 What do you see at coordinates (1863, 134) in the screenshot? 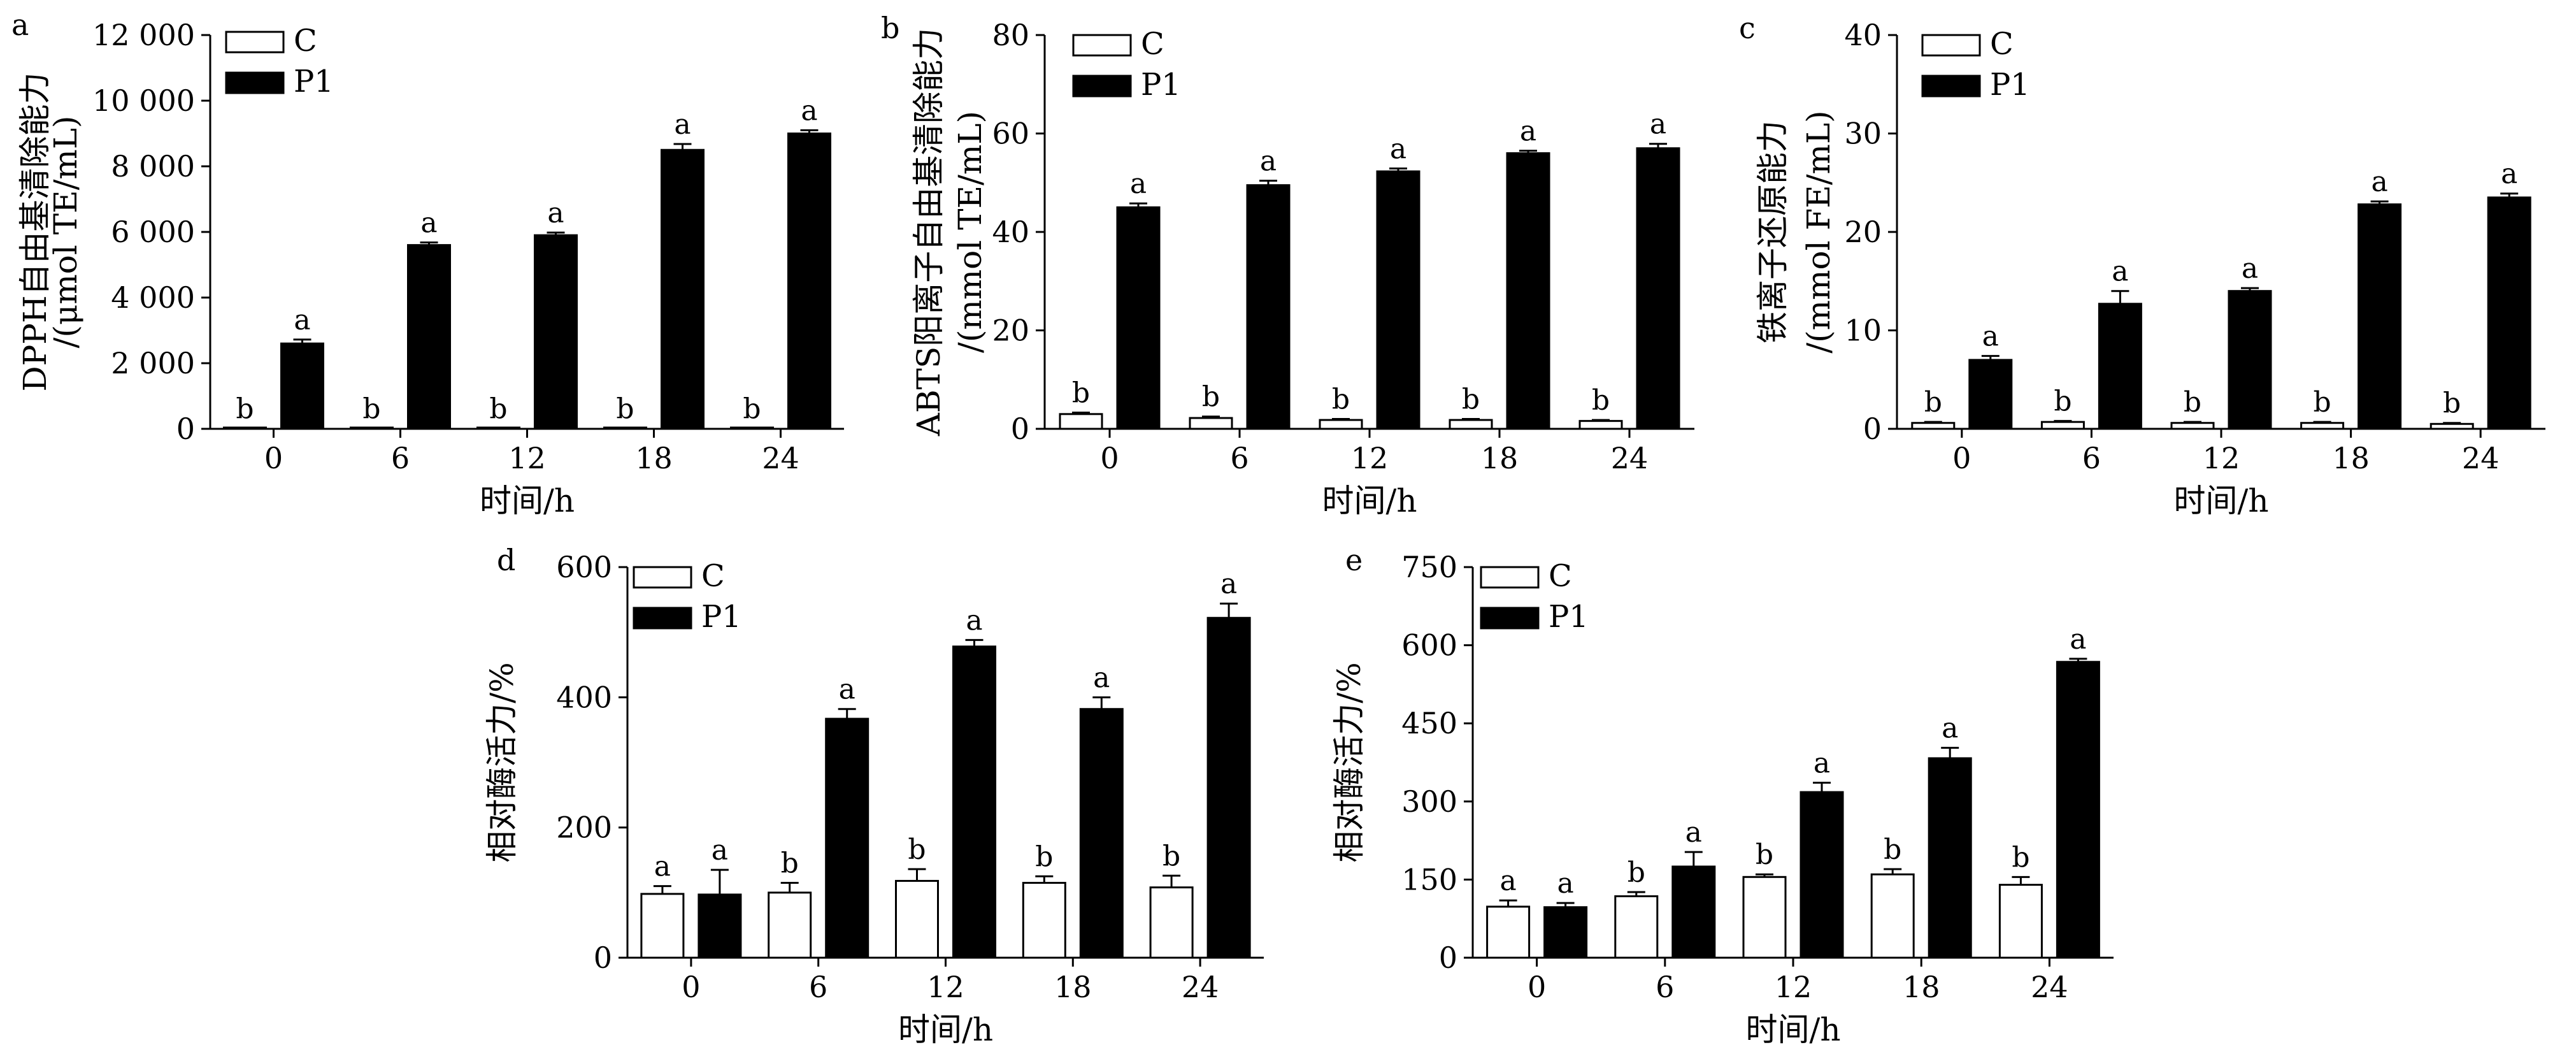
I see `y-tick-label: 30` at bounding box center [1863, 134].